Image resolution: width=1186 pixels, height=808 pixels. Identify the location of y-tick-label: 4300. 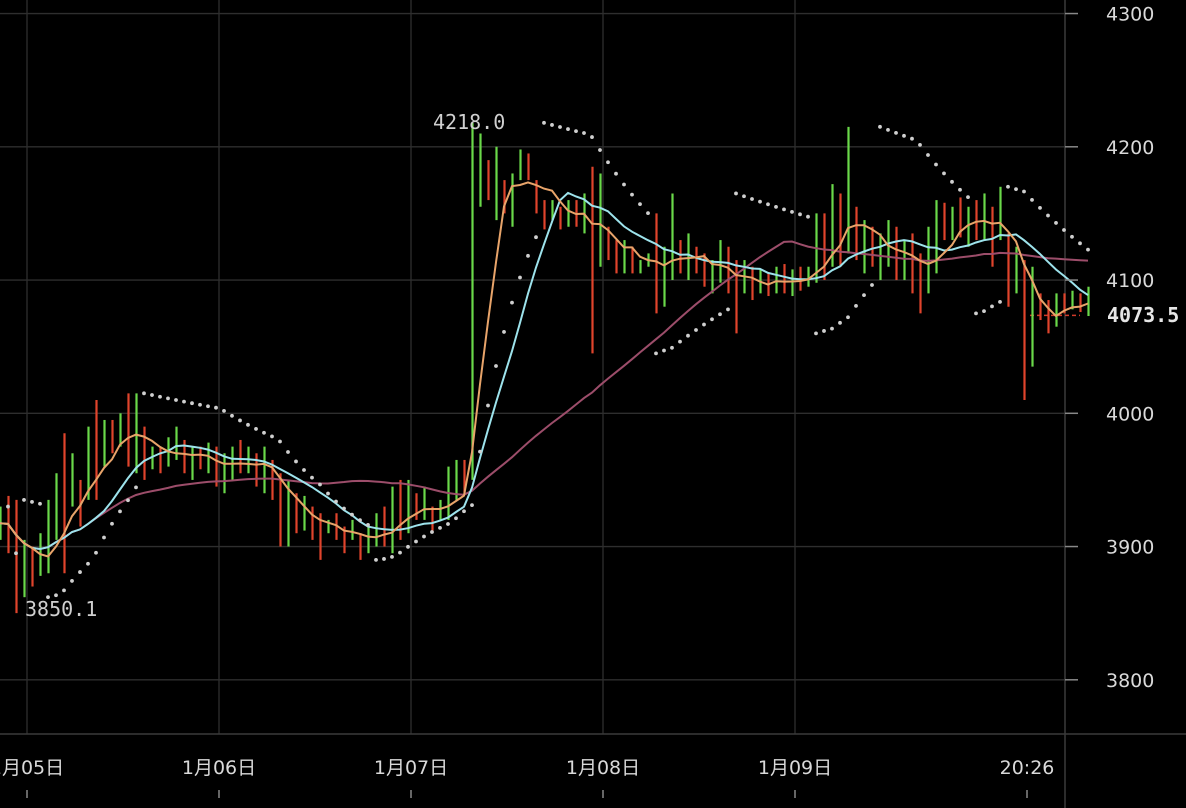
(1130, 15).